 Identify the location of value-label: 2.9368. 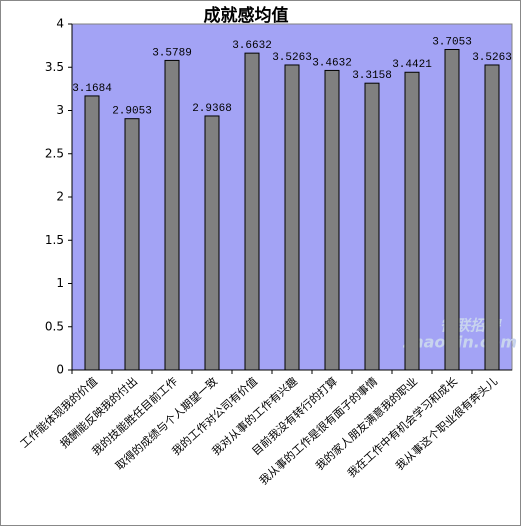
(212, 109).